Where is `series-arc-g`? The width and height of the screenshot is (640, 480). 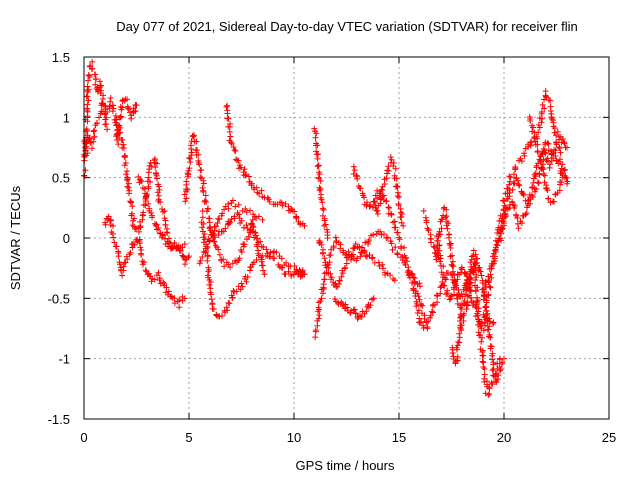 series-arc-g is located at coordinates (253, 264).